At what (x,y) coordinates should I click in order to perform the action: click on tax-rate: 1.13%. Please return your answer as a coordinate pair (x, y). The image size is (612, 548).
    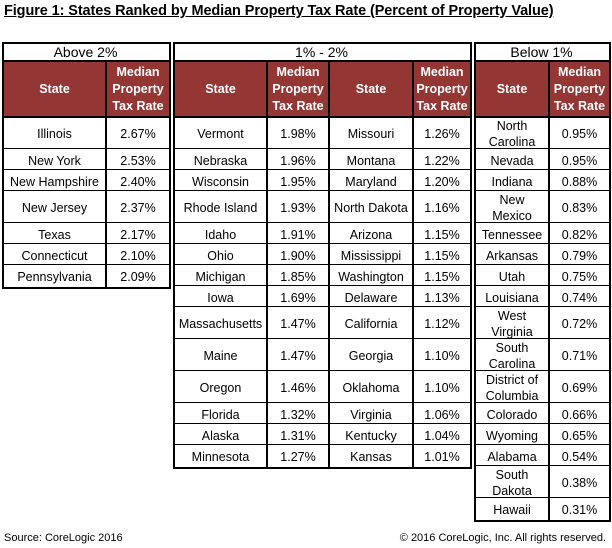
    Looking at the image, I should click on (442, 297).